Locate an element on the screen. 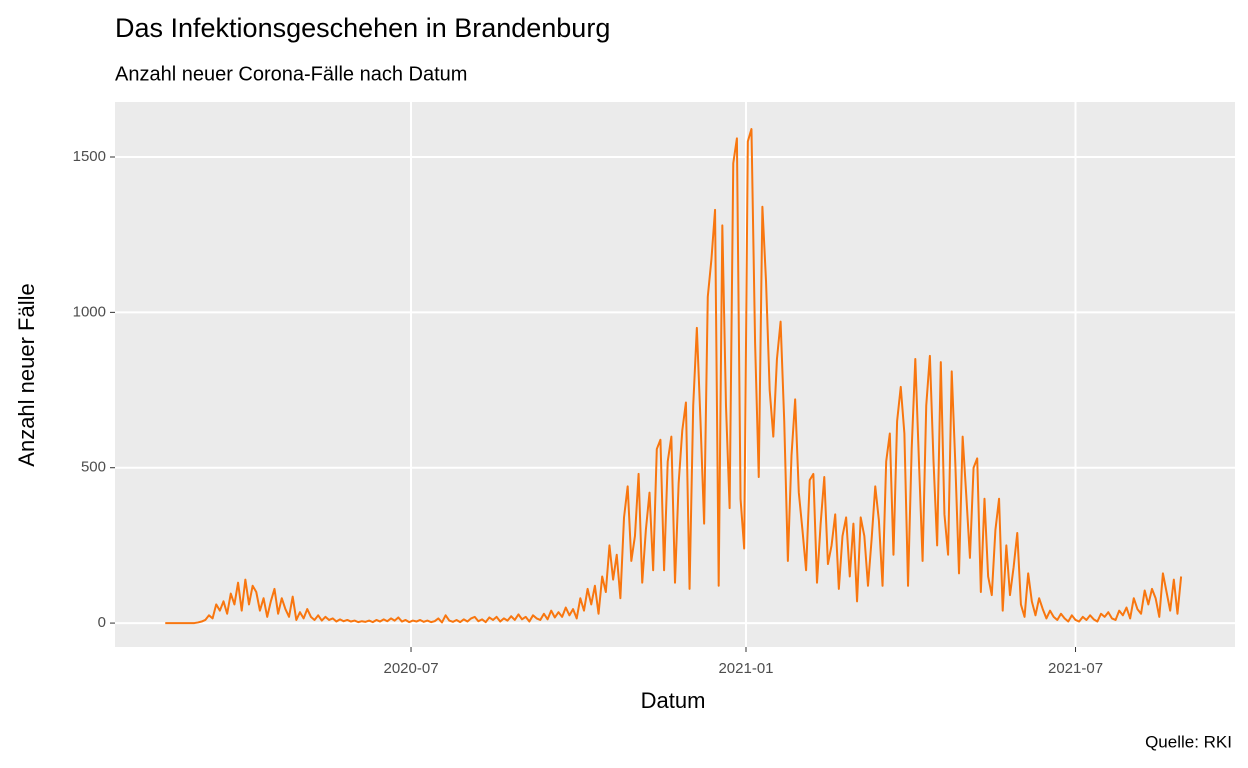 This screenshot has height=768, width=1248. caption: Quelle: RKI is located at coordinates (1188, 741).